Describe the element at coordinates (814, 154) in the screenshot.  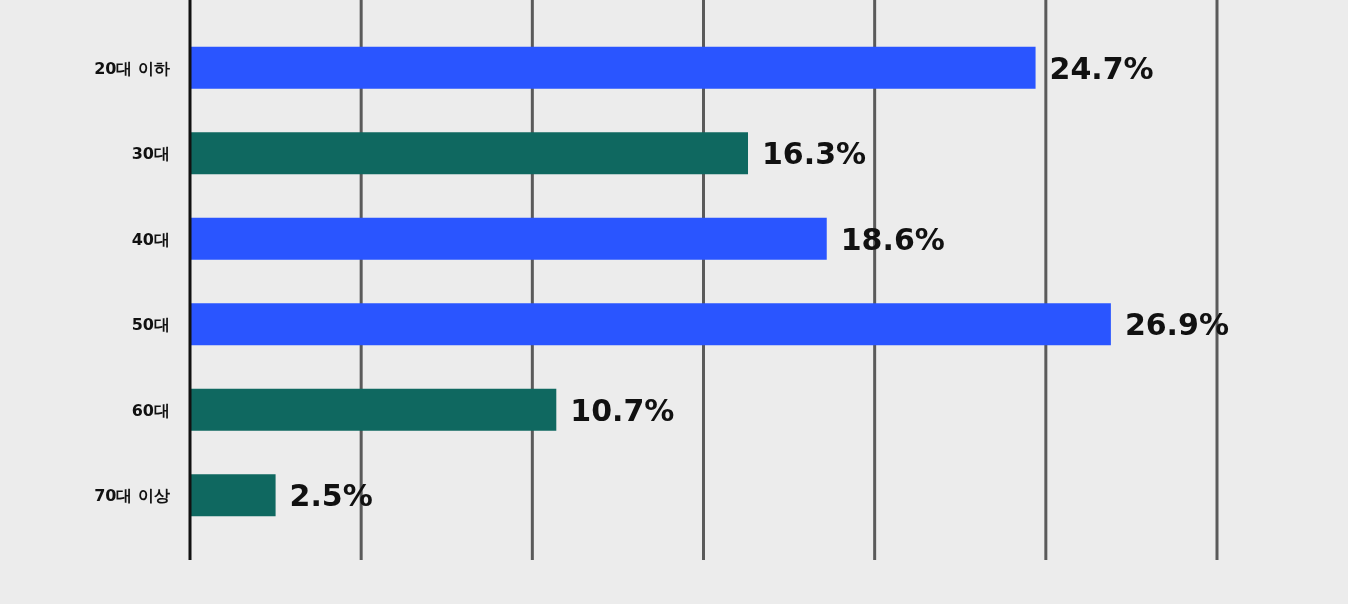
I see `data-label: 16.3%` at that location.